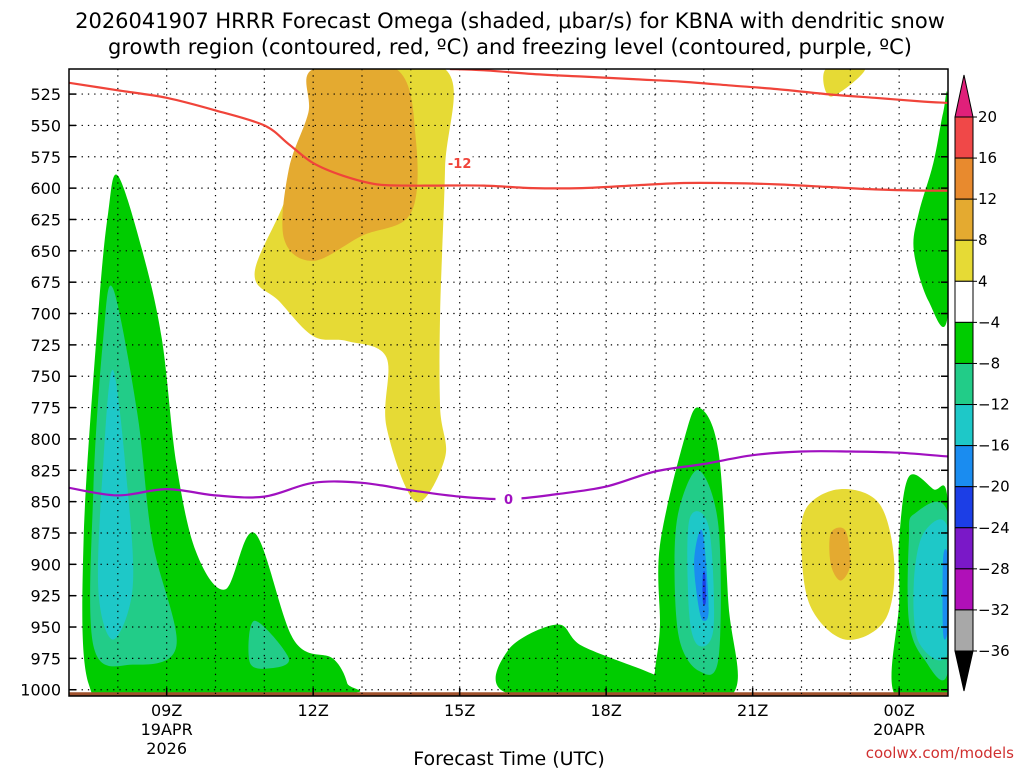  I want to click on y-tick-label-750: 750, so click(45, 376).